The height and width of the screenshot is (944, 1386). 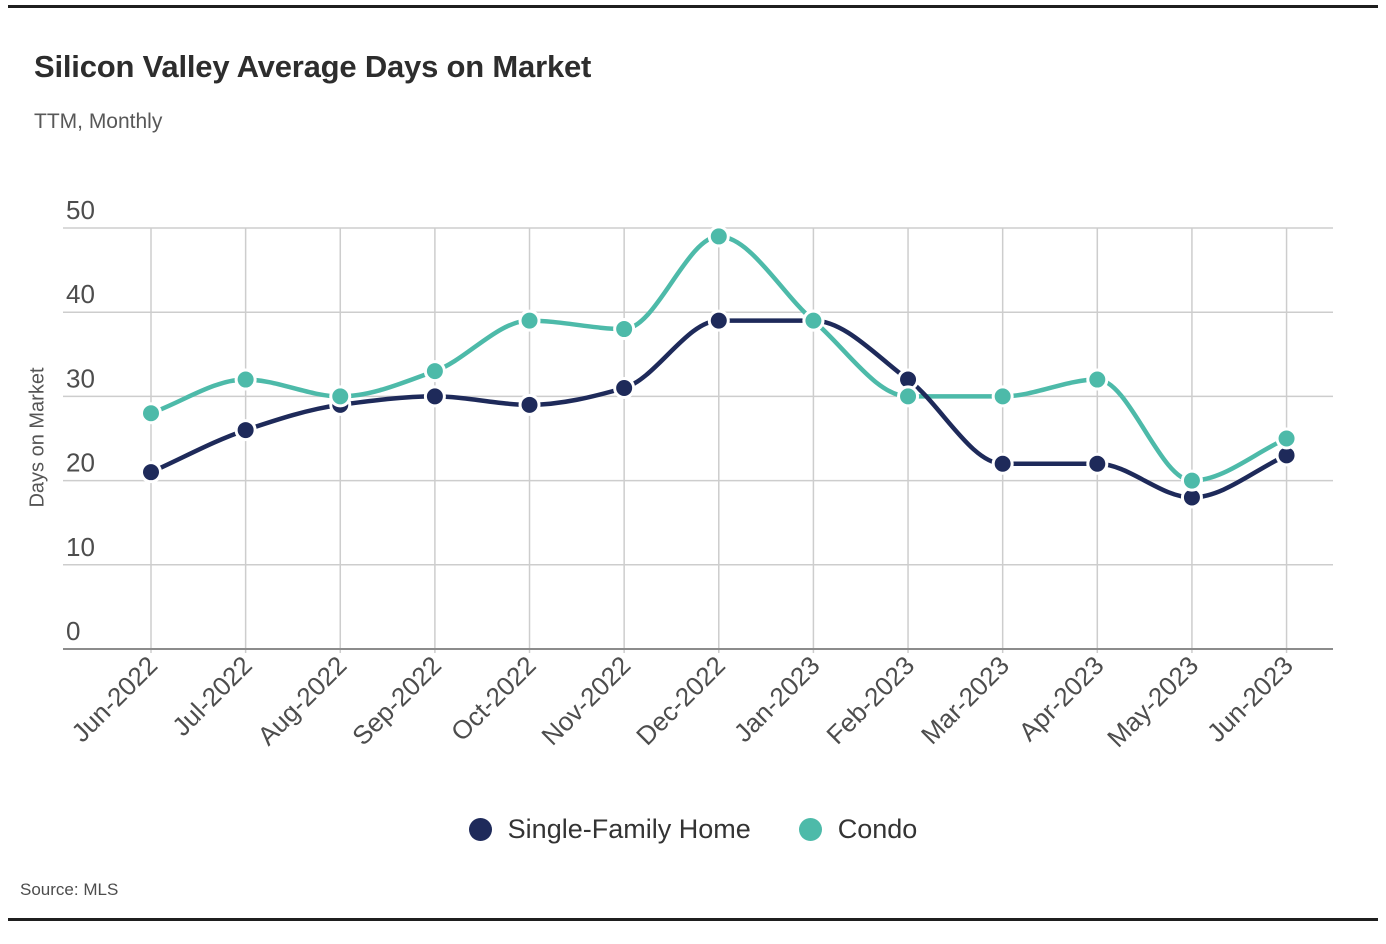 What do you see at coordinates (1152, 701) in the screenshot?
I see `x-tick-label: May-2023` at bounding box center [1152, 701].